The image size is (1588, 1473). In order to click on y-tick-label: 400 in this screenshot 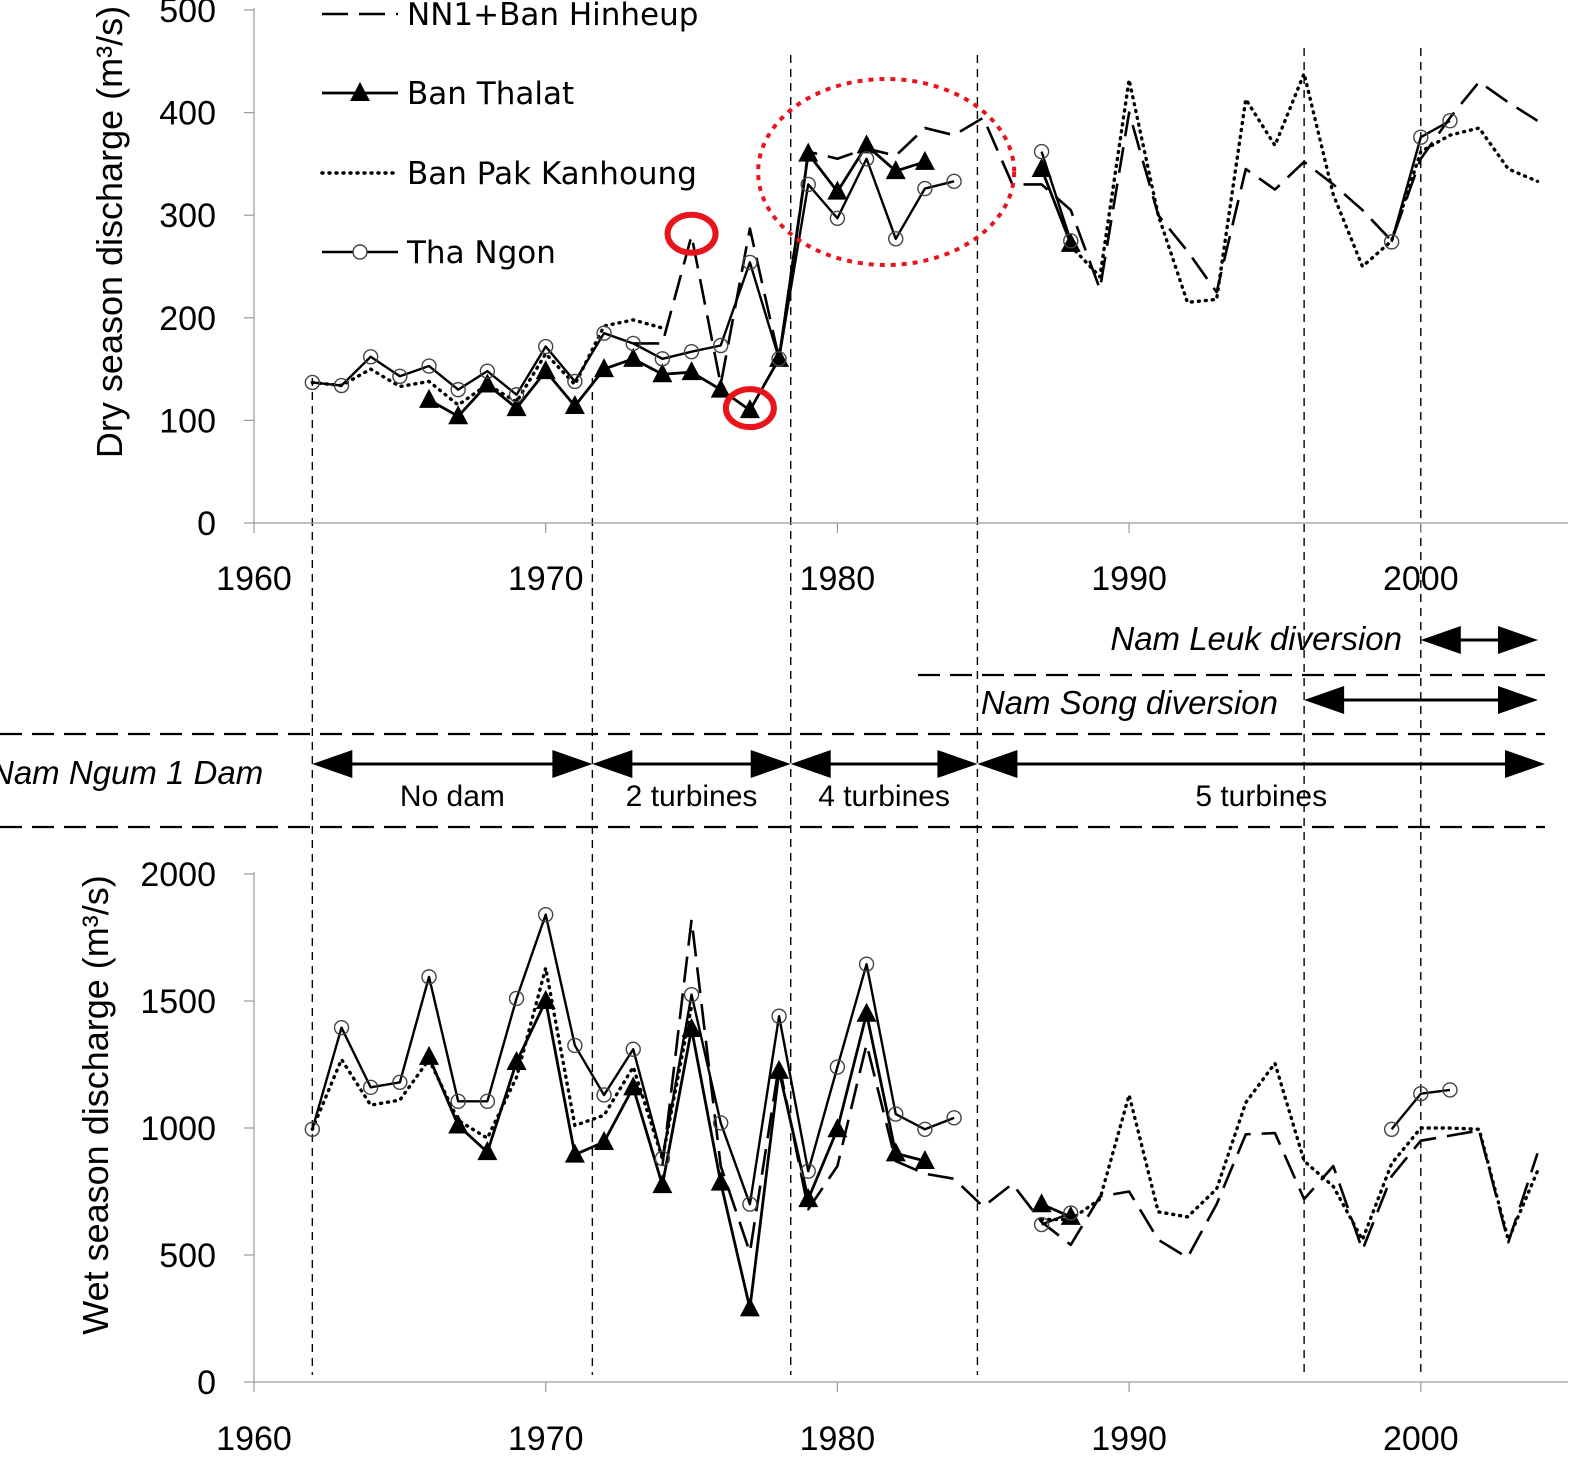, I will do `click(187, 114)`.